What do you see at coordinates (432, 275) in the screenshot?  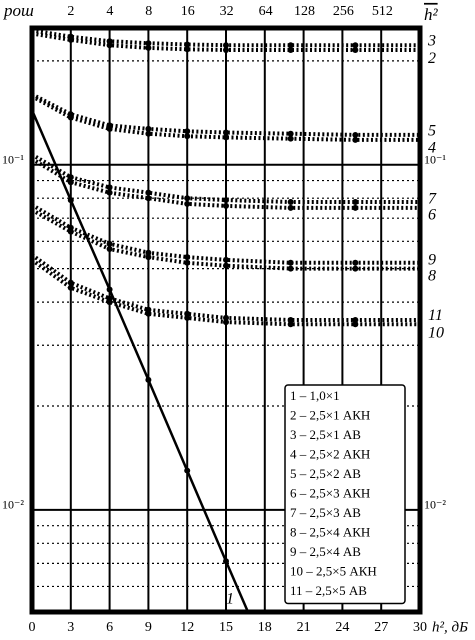 I see `curve-label: 8` at bounding box center [432, 275].